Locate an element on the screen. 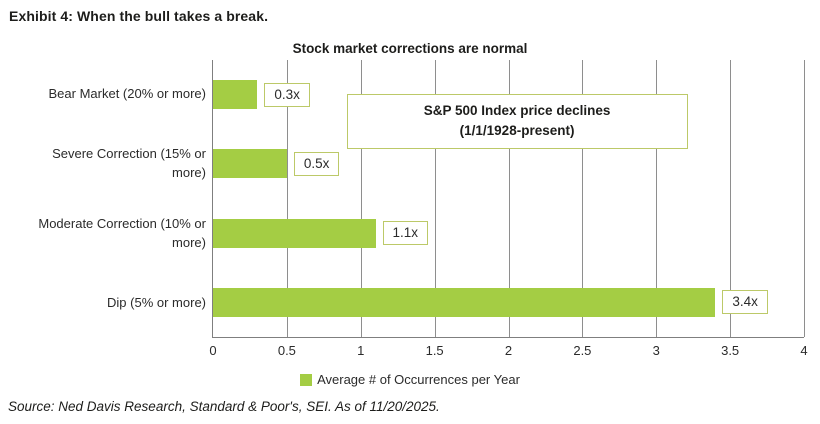 The height and width of the screenshot is (424, 820). exhibit-title: Exhibit 4: When the bull takes a break. is located at coordinates (139, 16).